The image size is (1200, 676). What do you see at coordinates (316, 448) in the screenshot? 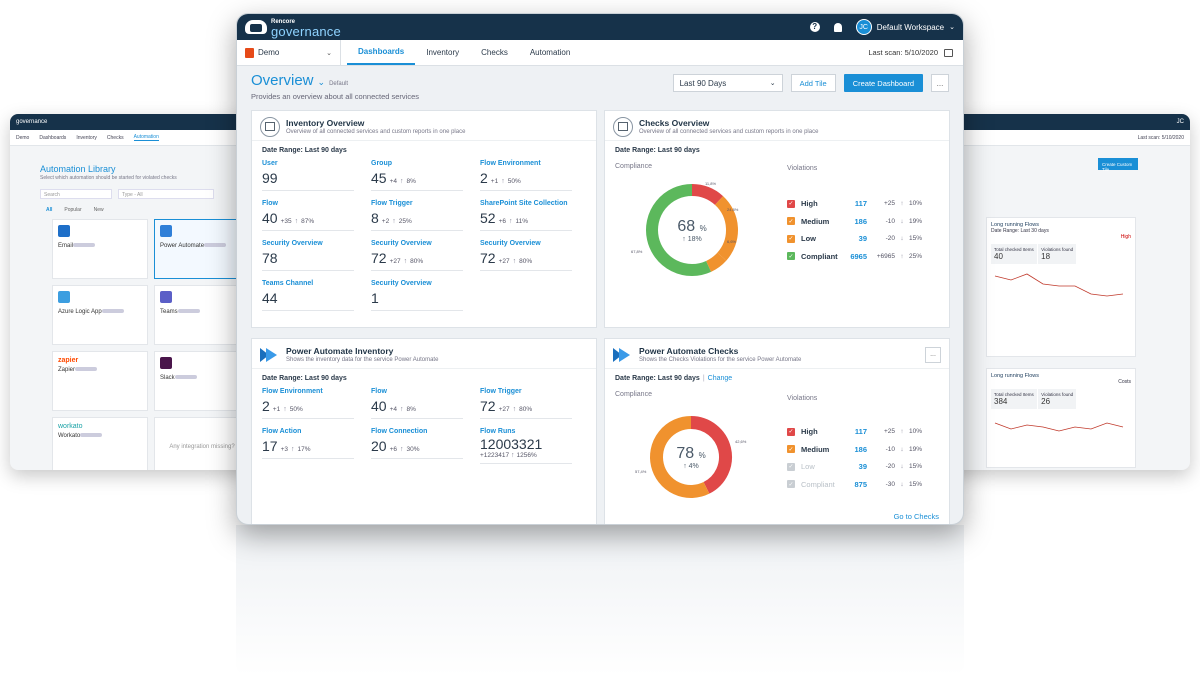
I see `metric-cell: Flow Action 17 +3 ↑ 17%` at bounding box center [316, 448].